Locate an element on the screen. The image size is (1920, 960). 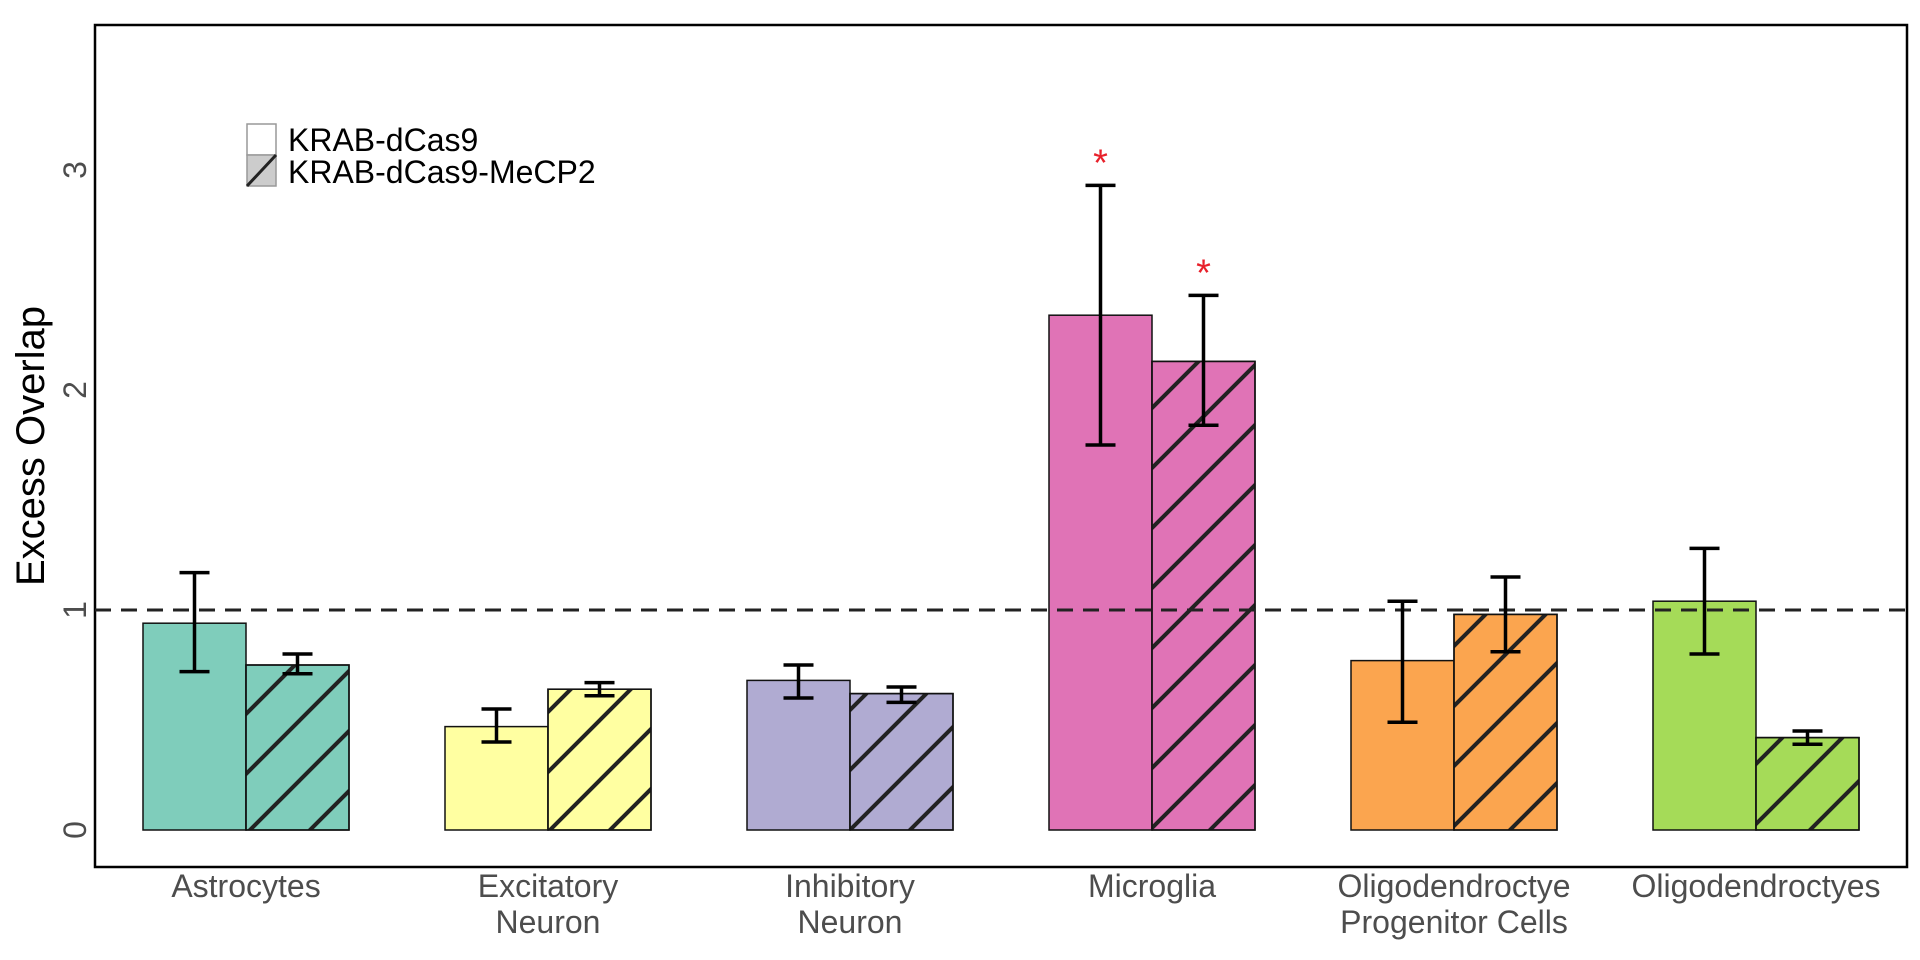
y-axis-label: Excess Overlap is located at coordinates (31, 446).